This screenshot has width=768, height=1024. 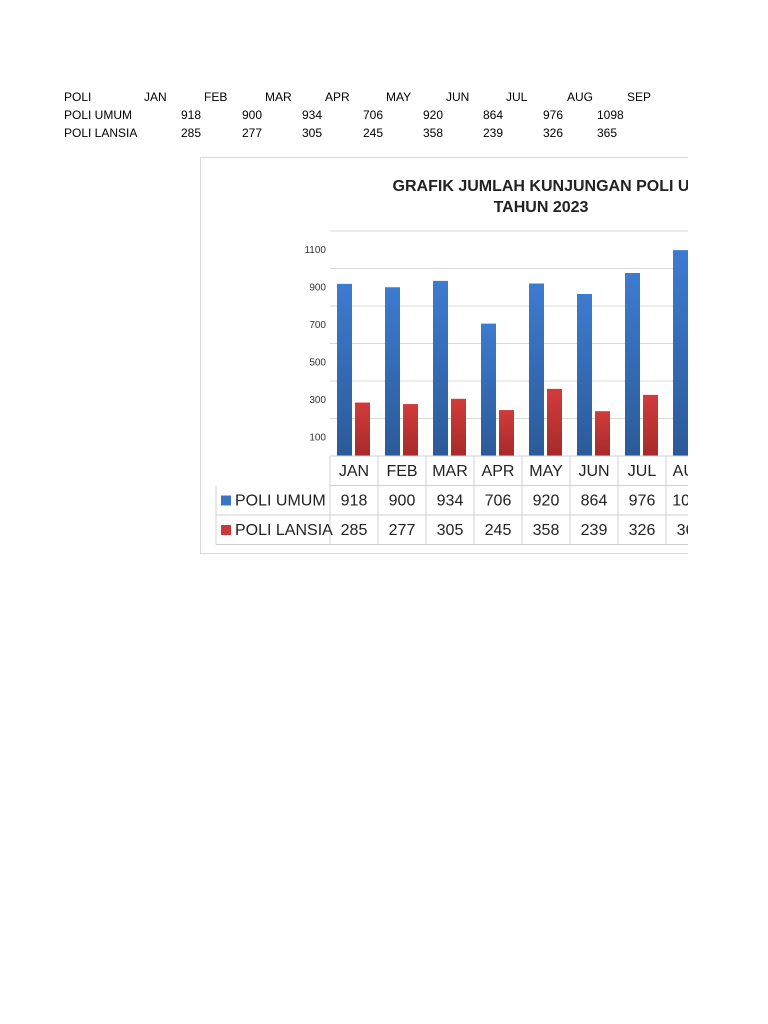 I want to click on value-cell: 1098, so click(x=610, y=115).